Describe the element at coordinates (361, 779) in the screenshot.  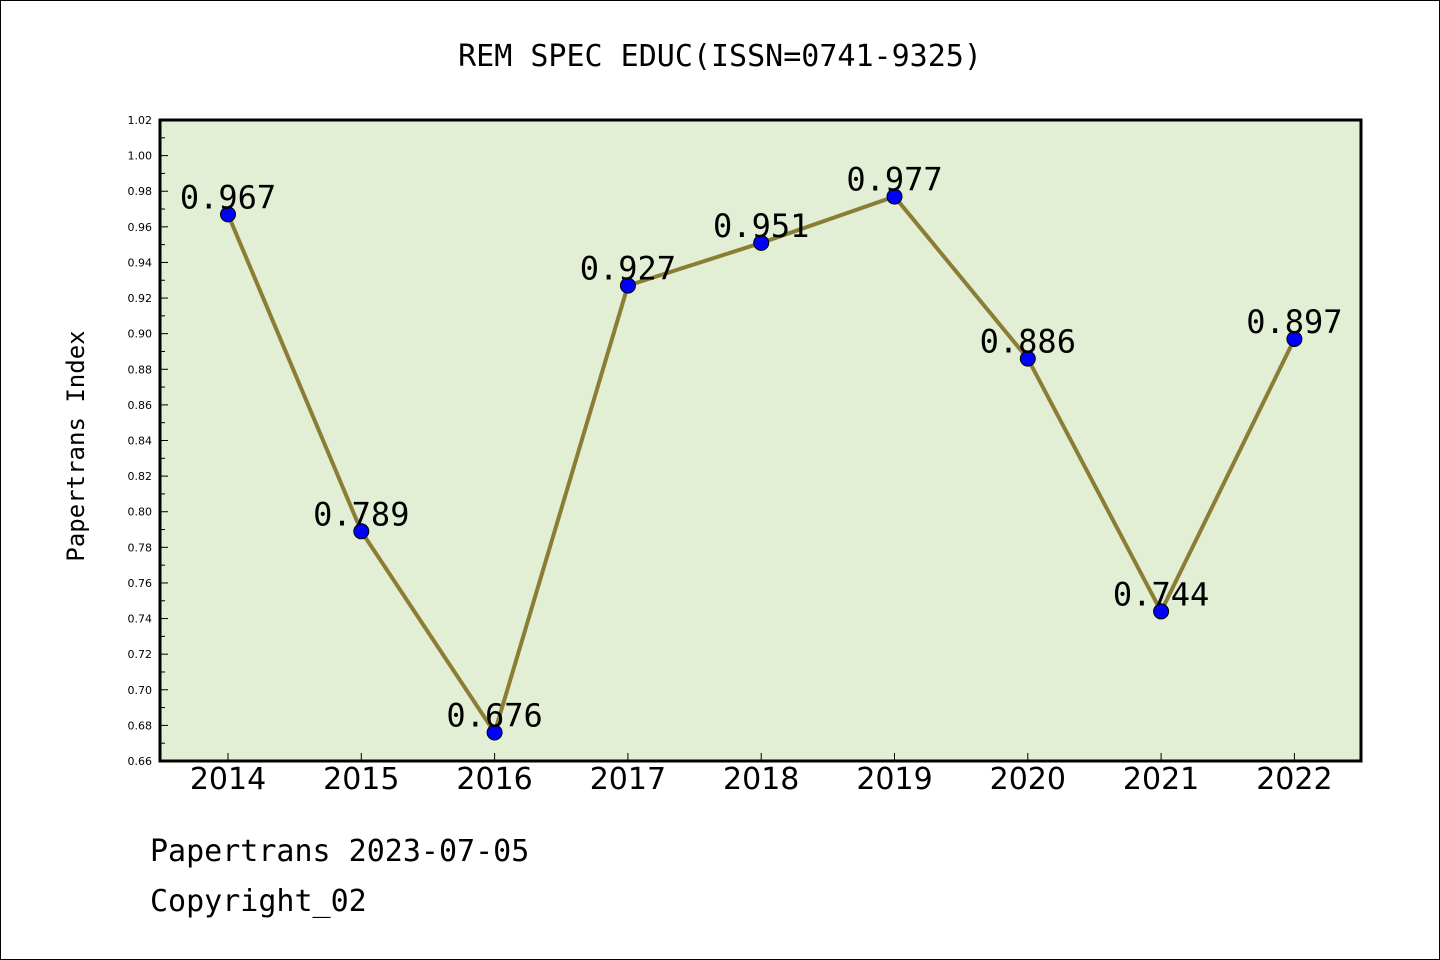
I see `x-tick-label: 2015` at that location.